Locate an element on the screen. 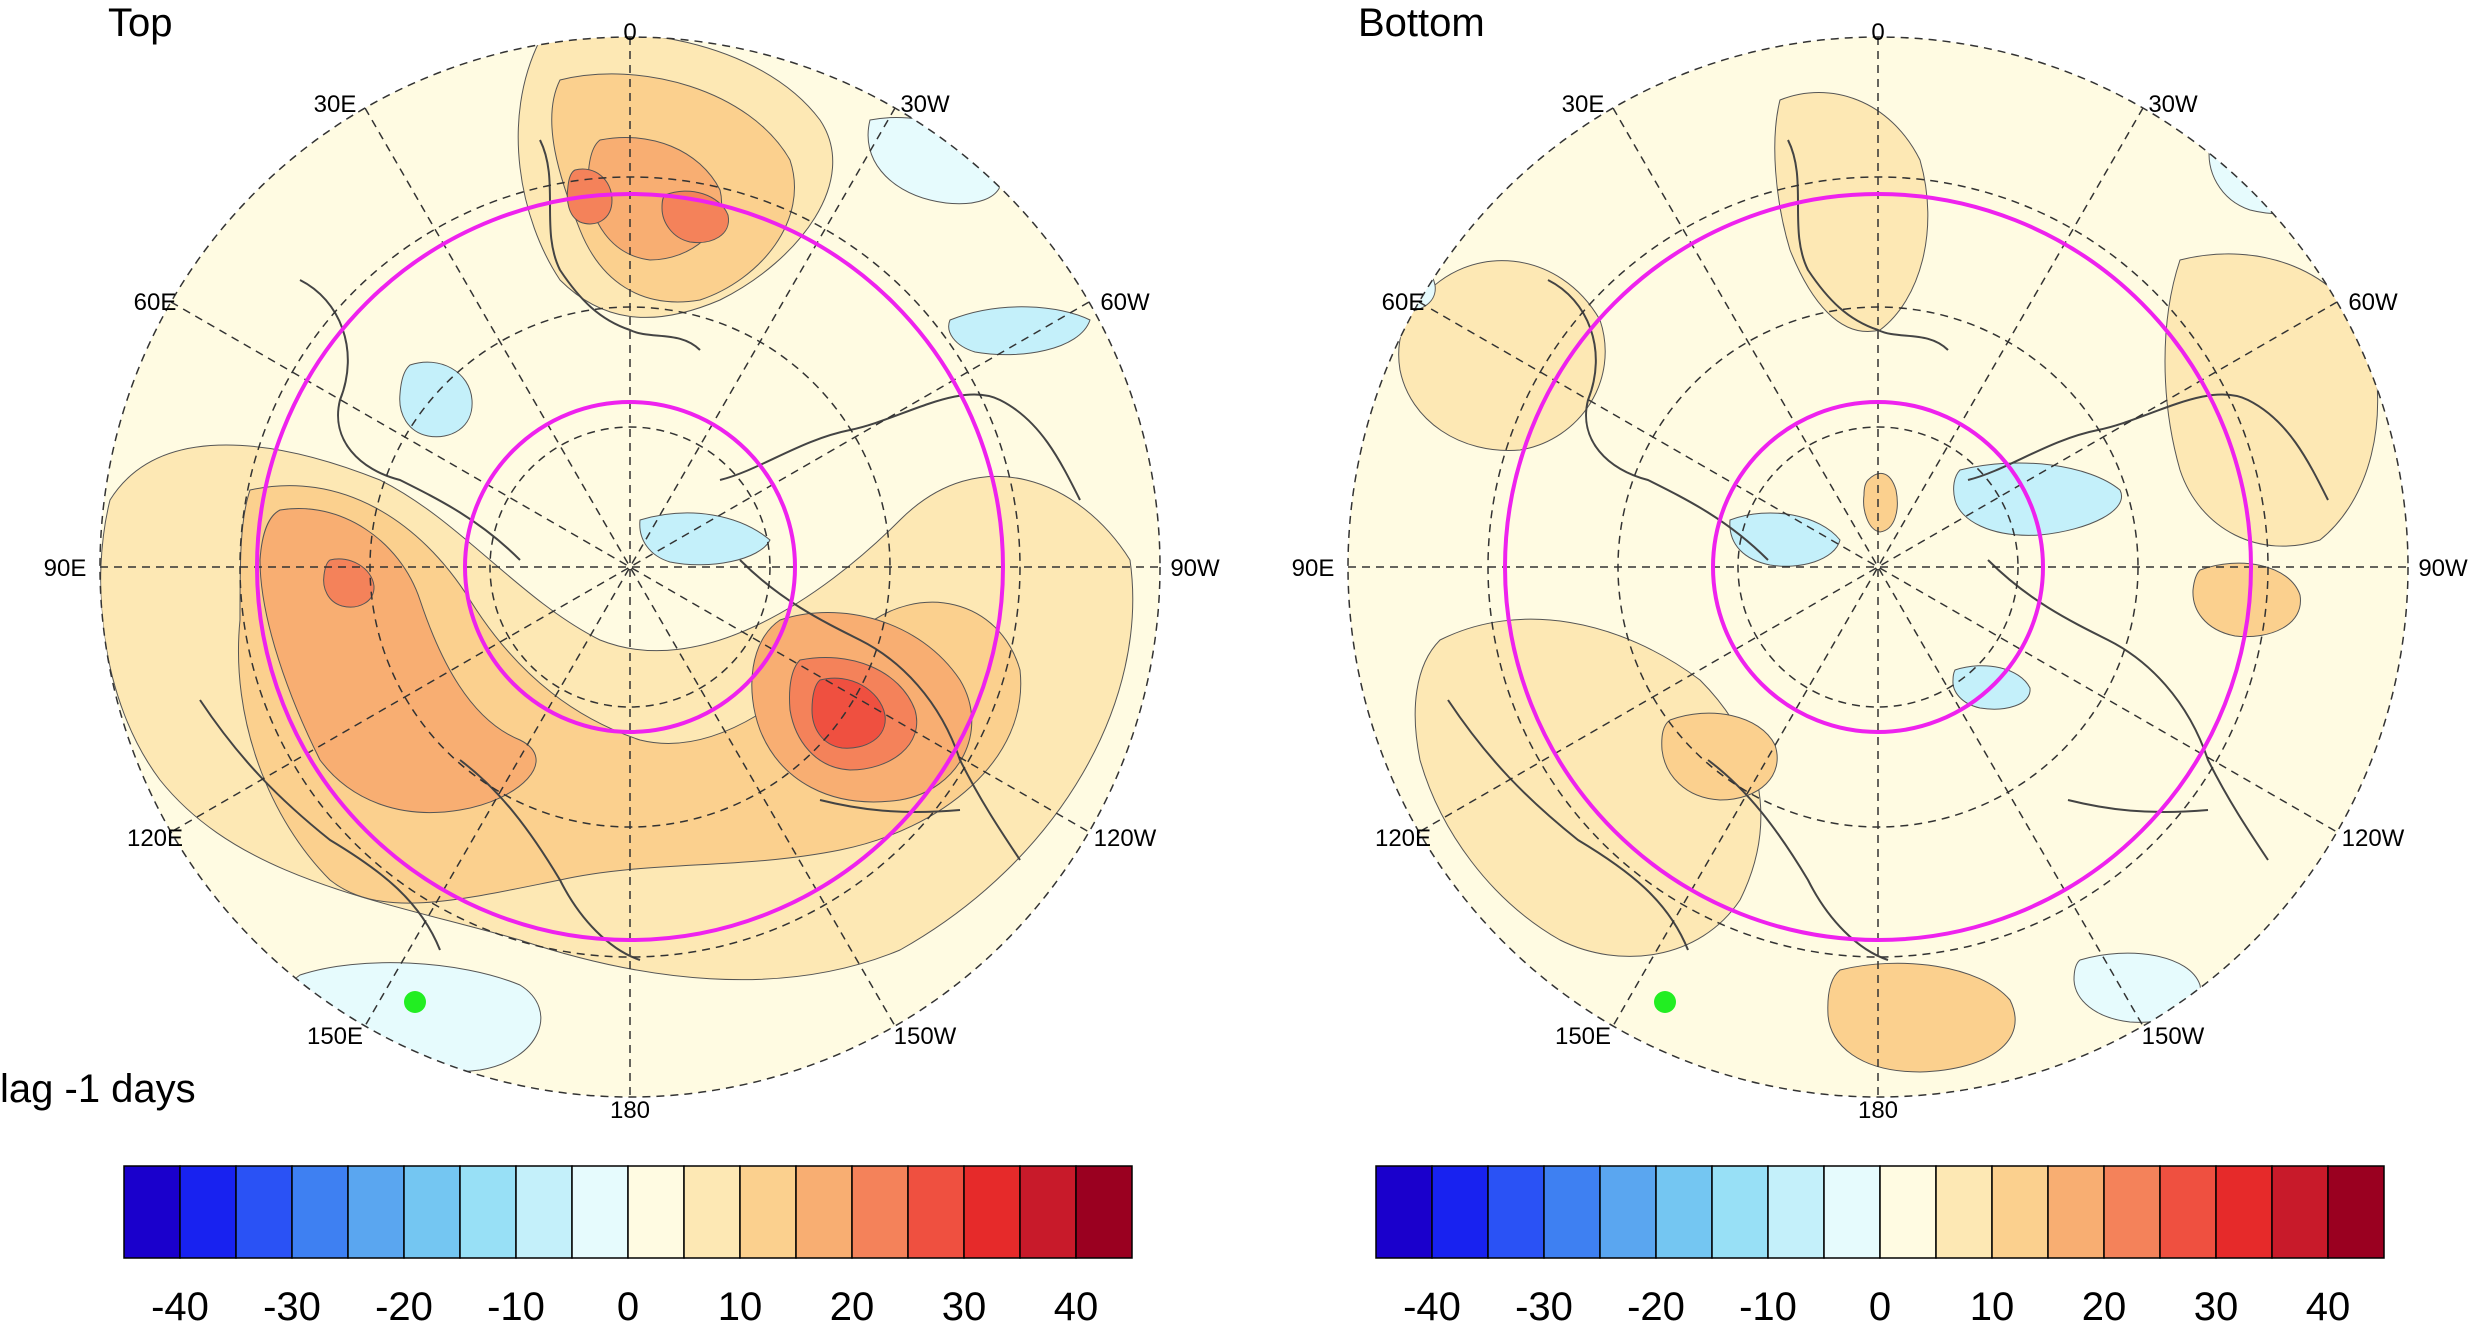 This screenshot has width=2476, height=1324. inner-reference-circle is located at coordinates (1878, 567).